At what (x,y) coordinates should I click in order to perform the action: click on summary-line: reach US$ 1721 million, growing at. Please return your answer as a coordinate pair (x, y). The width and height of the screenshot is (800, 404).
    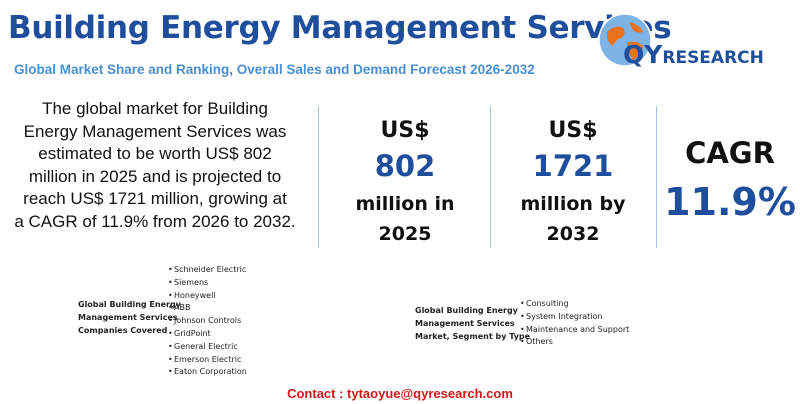
    Looking at the image, I should click on (155, 198).